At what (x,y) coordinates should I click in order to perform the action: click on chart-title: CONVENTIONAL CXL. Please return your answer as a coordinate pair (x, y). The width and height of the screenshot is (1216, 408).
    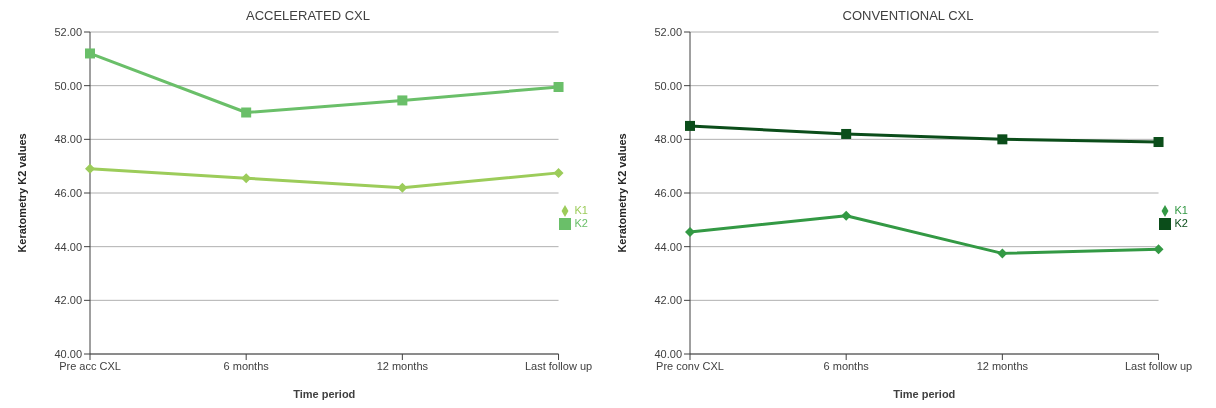
    Looking at the image, I should click on (908, 16).